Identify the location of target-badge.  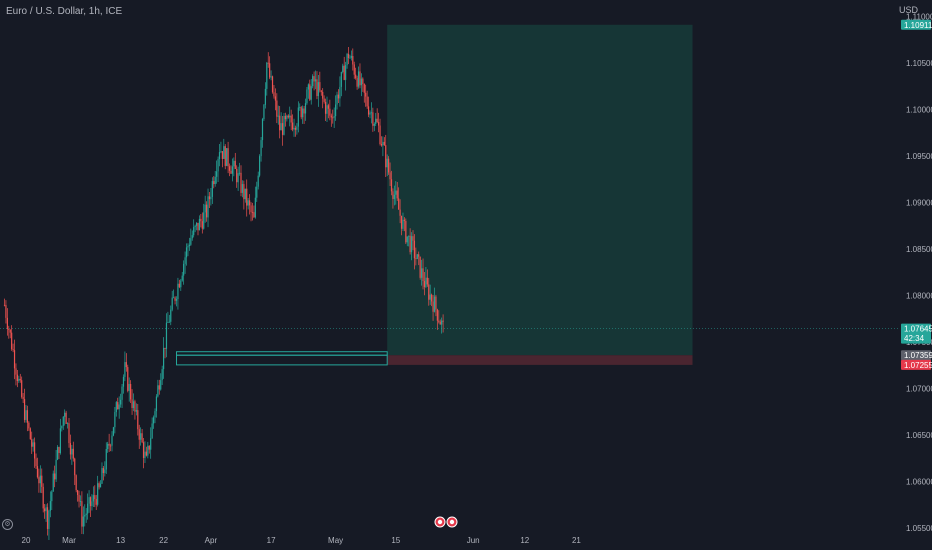
(916, 24).